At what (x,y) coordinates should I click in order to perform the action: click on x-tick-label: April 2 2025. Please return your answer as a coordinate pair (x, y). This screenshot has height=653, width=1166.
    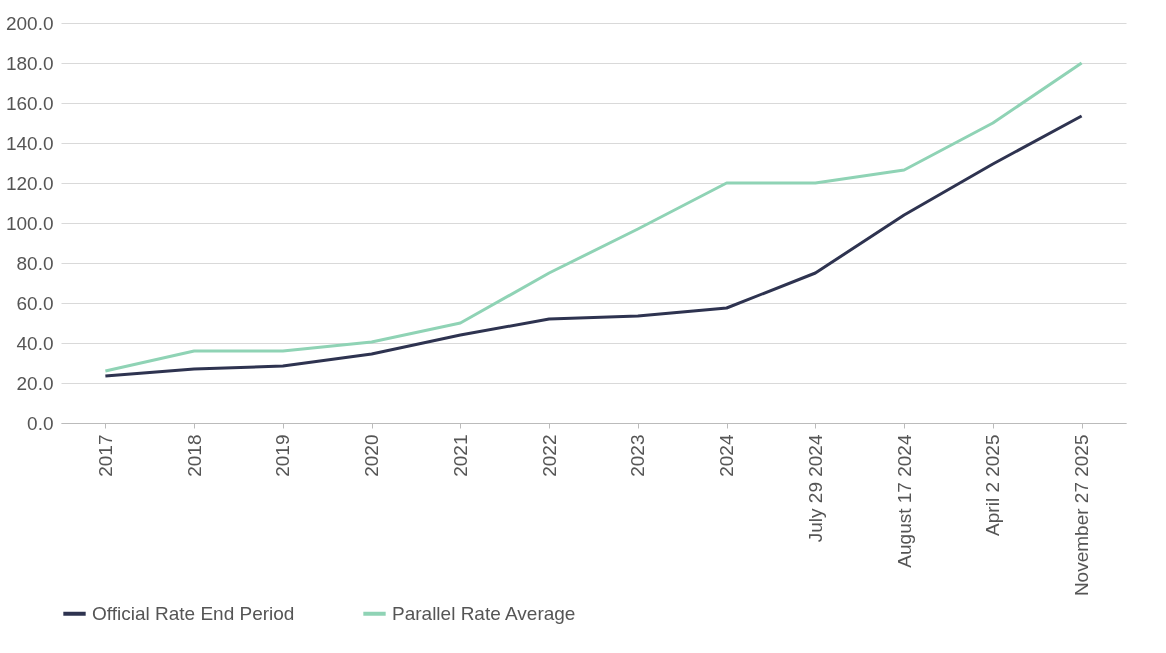
    Looking at the image, I should click on (993, 485).